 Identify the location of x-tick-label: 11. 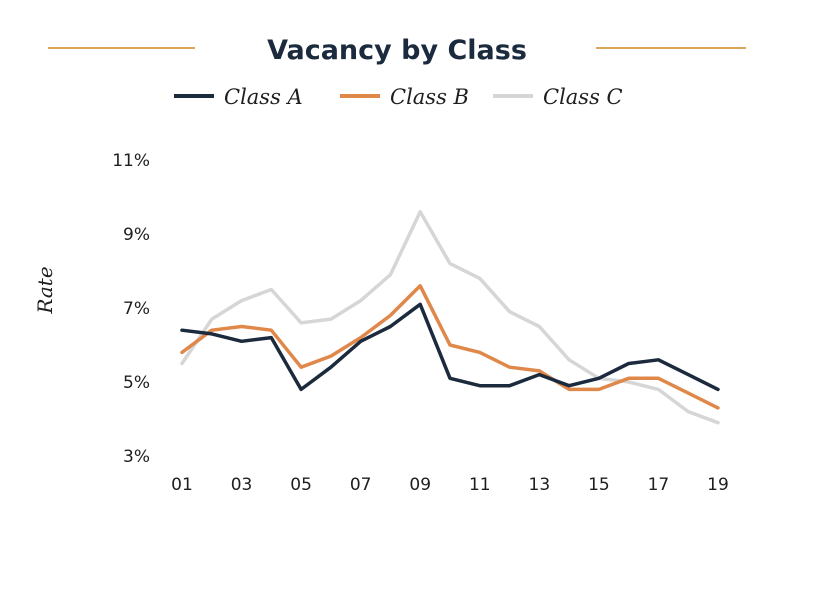
(480, 485).